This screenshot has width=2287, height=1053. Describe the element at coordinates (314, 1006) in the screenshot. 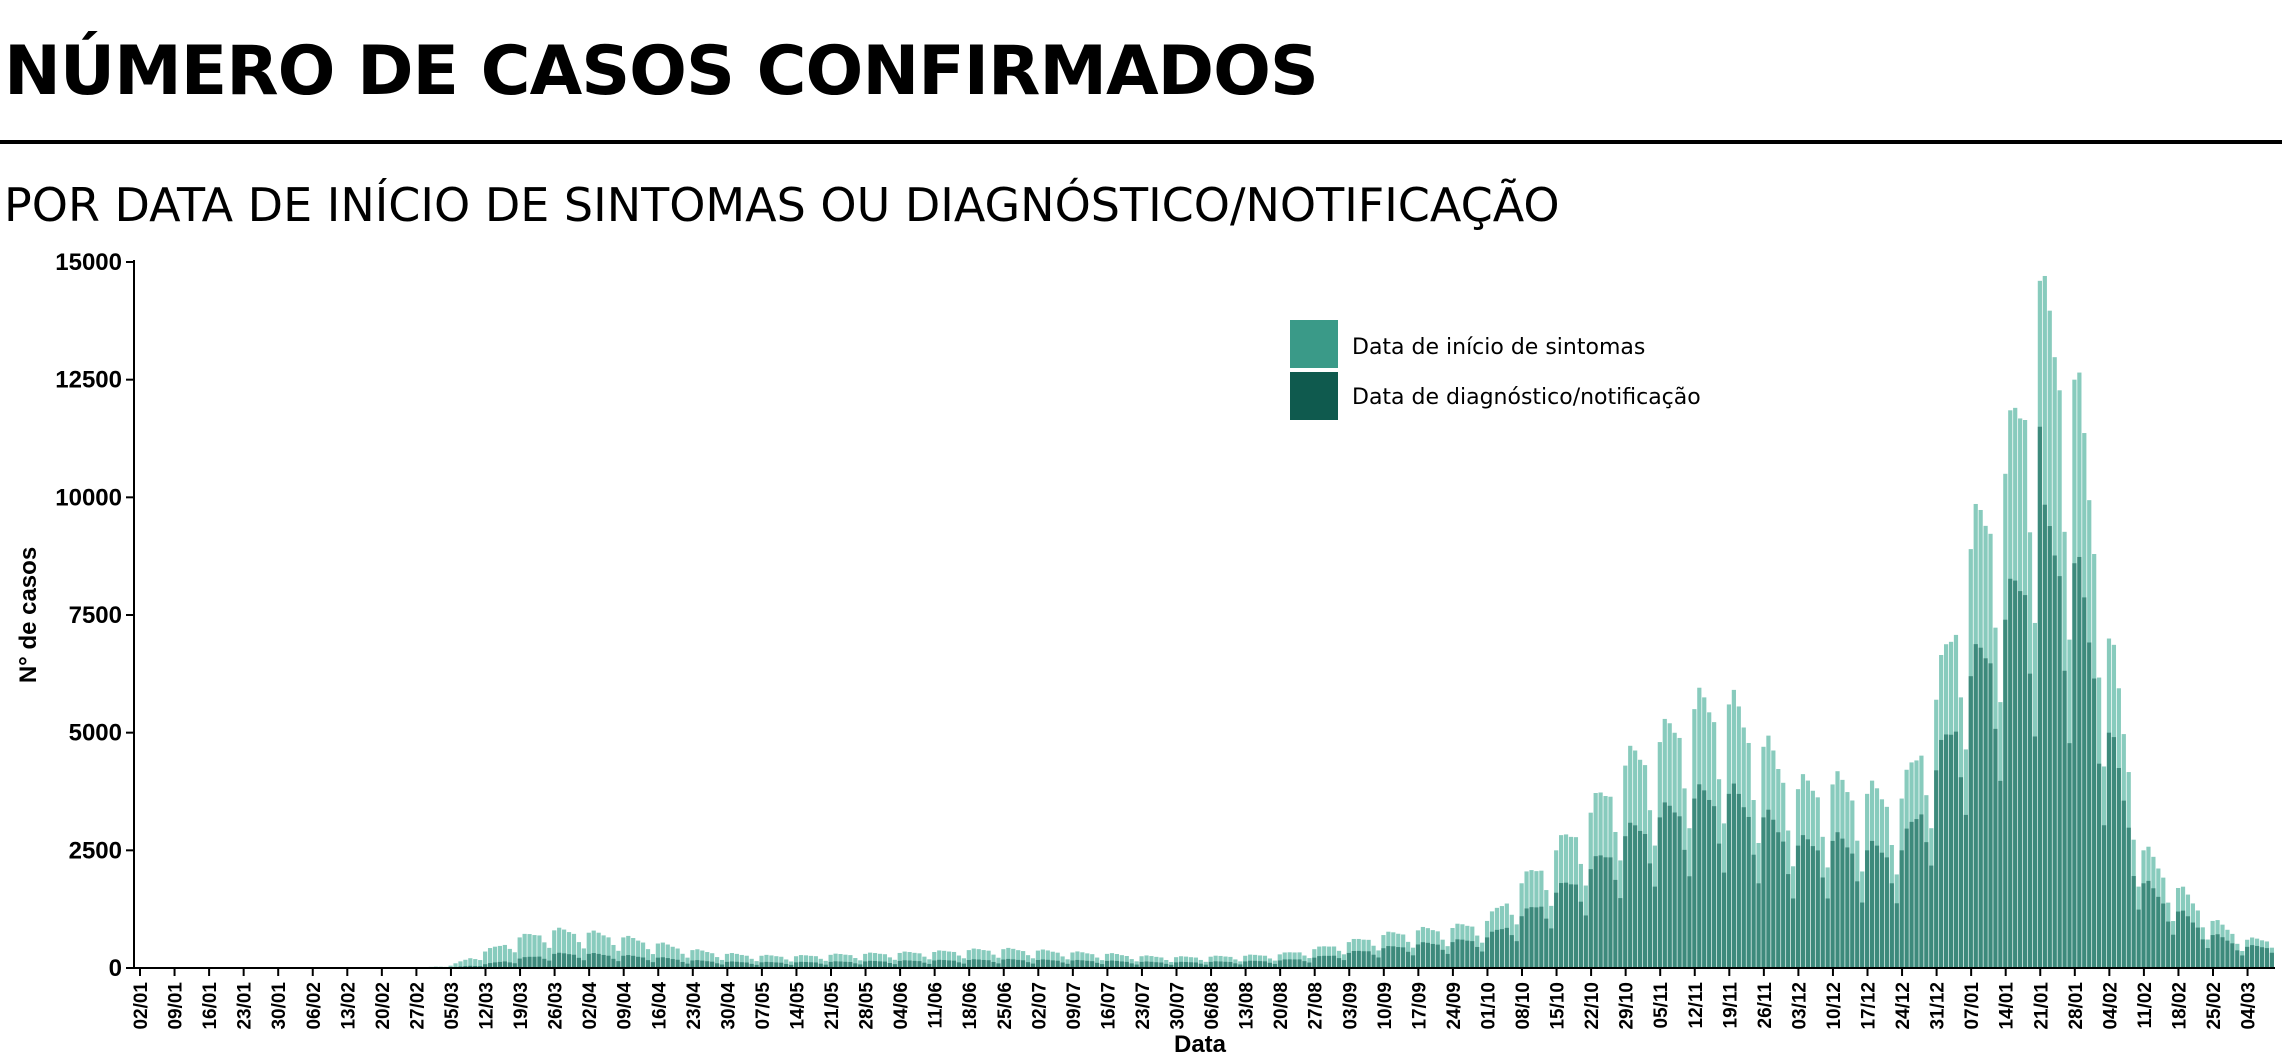

I see `x-tick-label: 06/02` at that location.